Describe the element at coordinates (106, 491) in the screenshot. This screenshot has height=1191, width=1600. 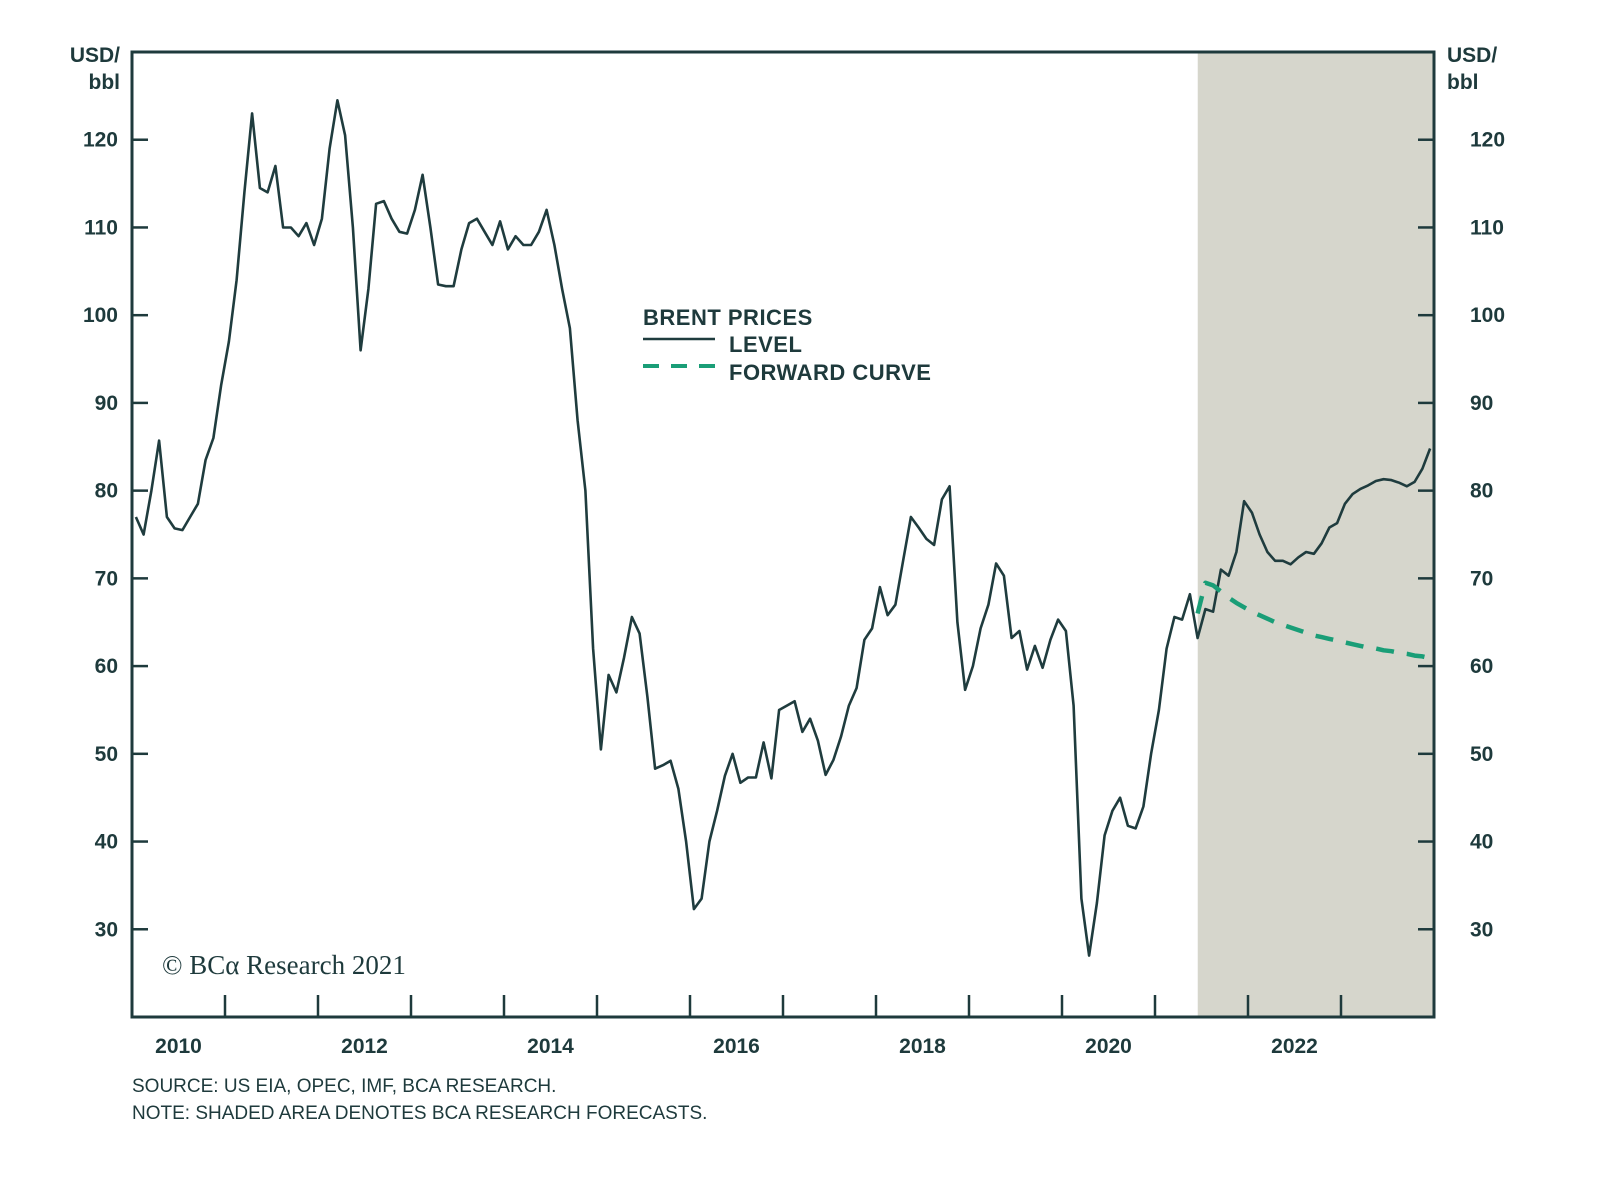
I see `y-tick-label-left: 80` at that location.